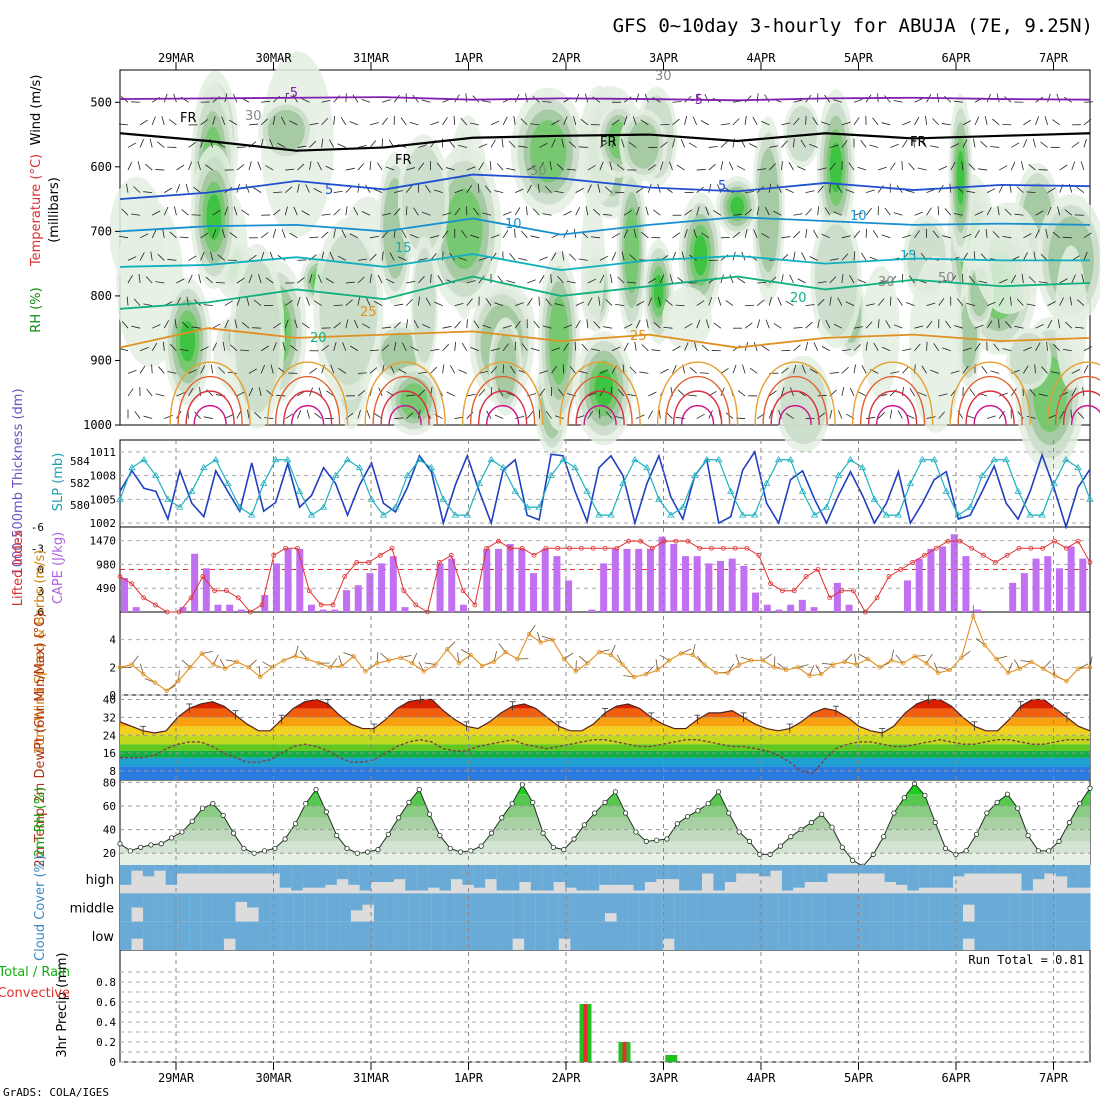 This screenshot has height=1100, width=1100. Describe the element at coordinates (103, 499) in the screenshot. I see `slp-tick-label: 1005` at that location.